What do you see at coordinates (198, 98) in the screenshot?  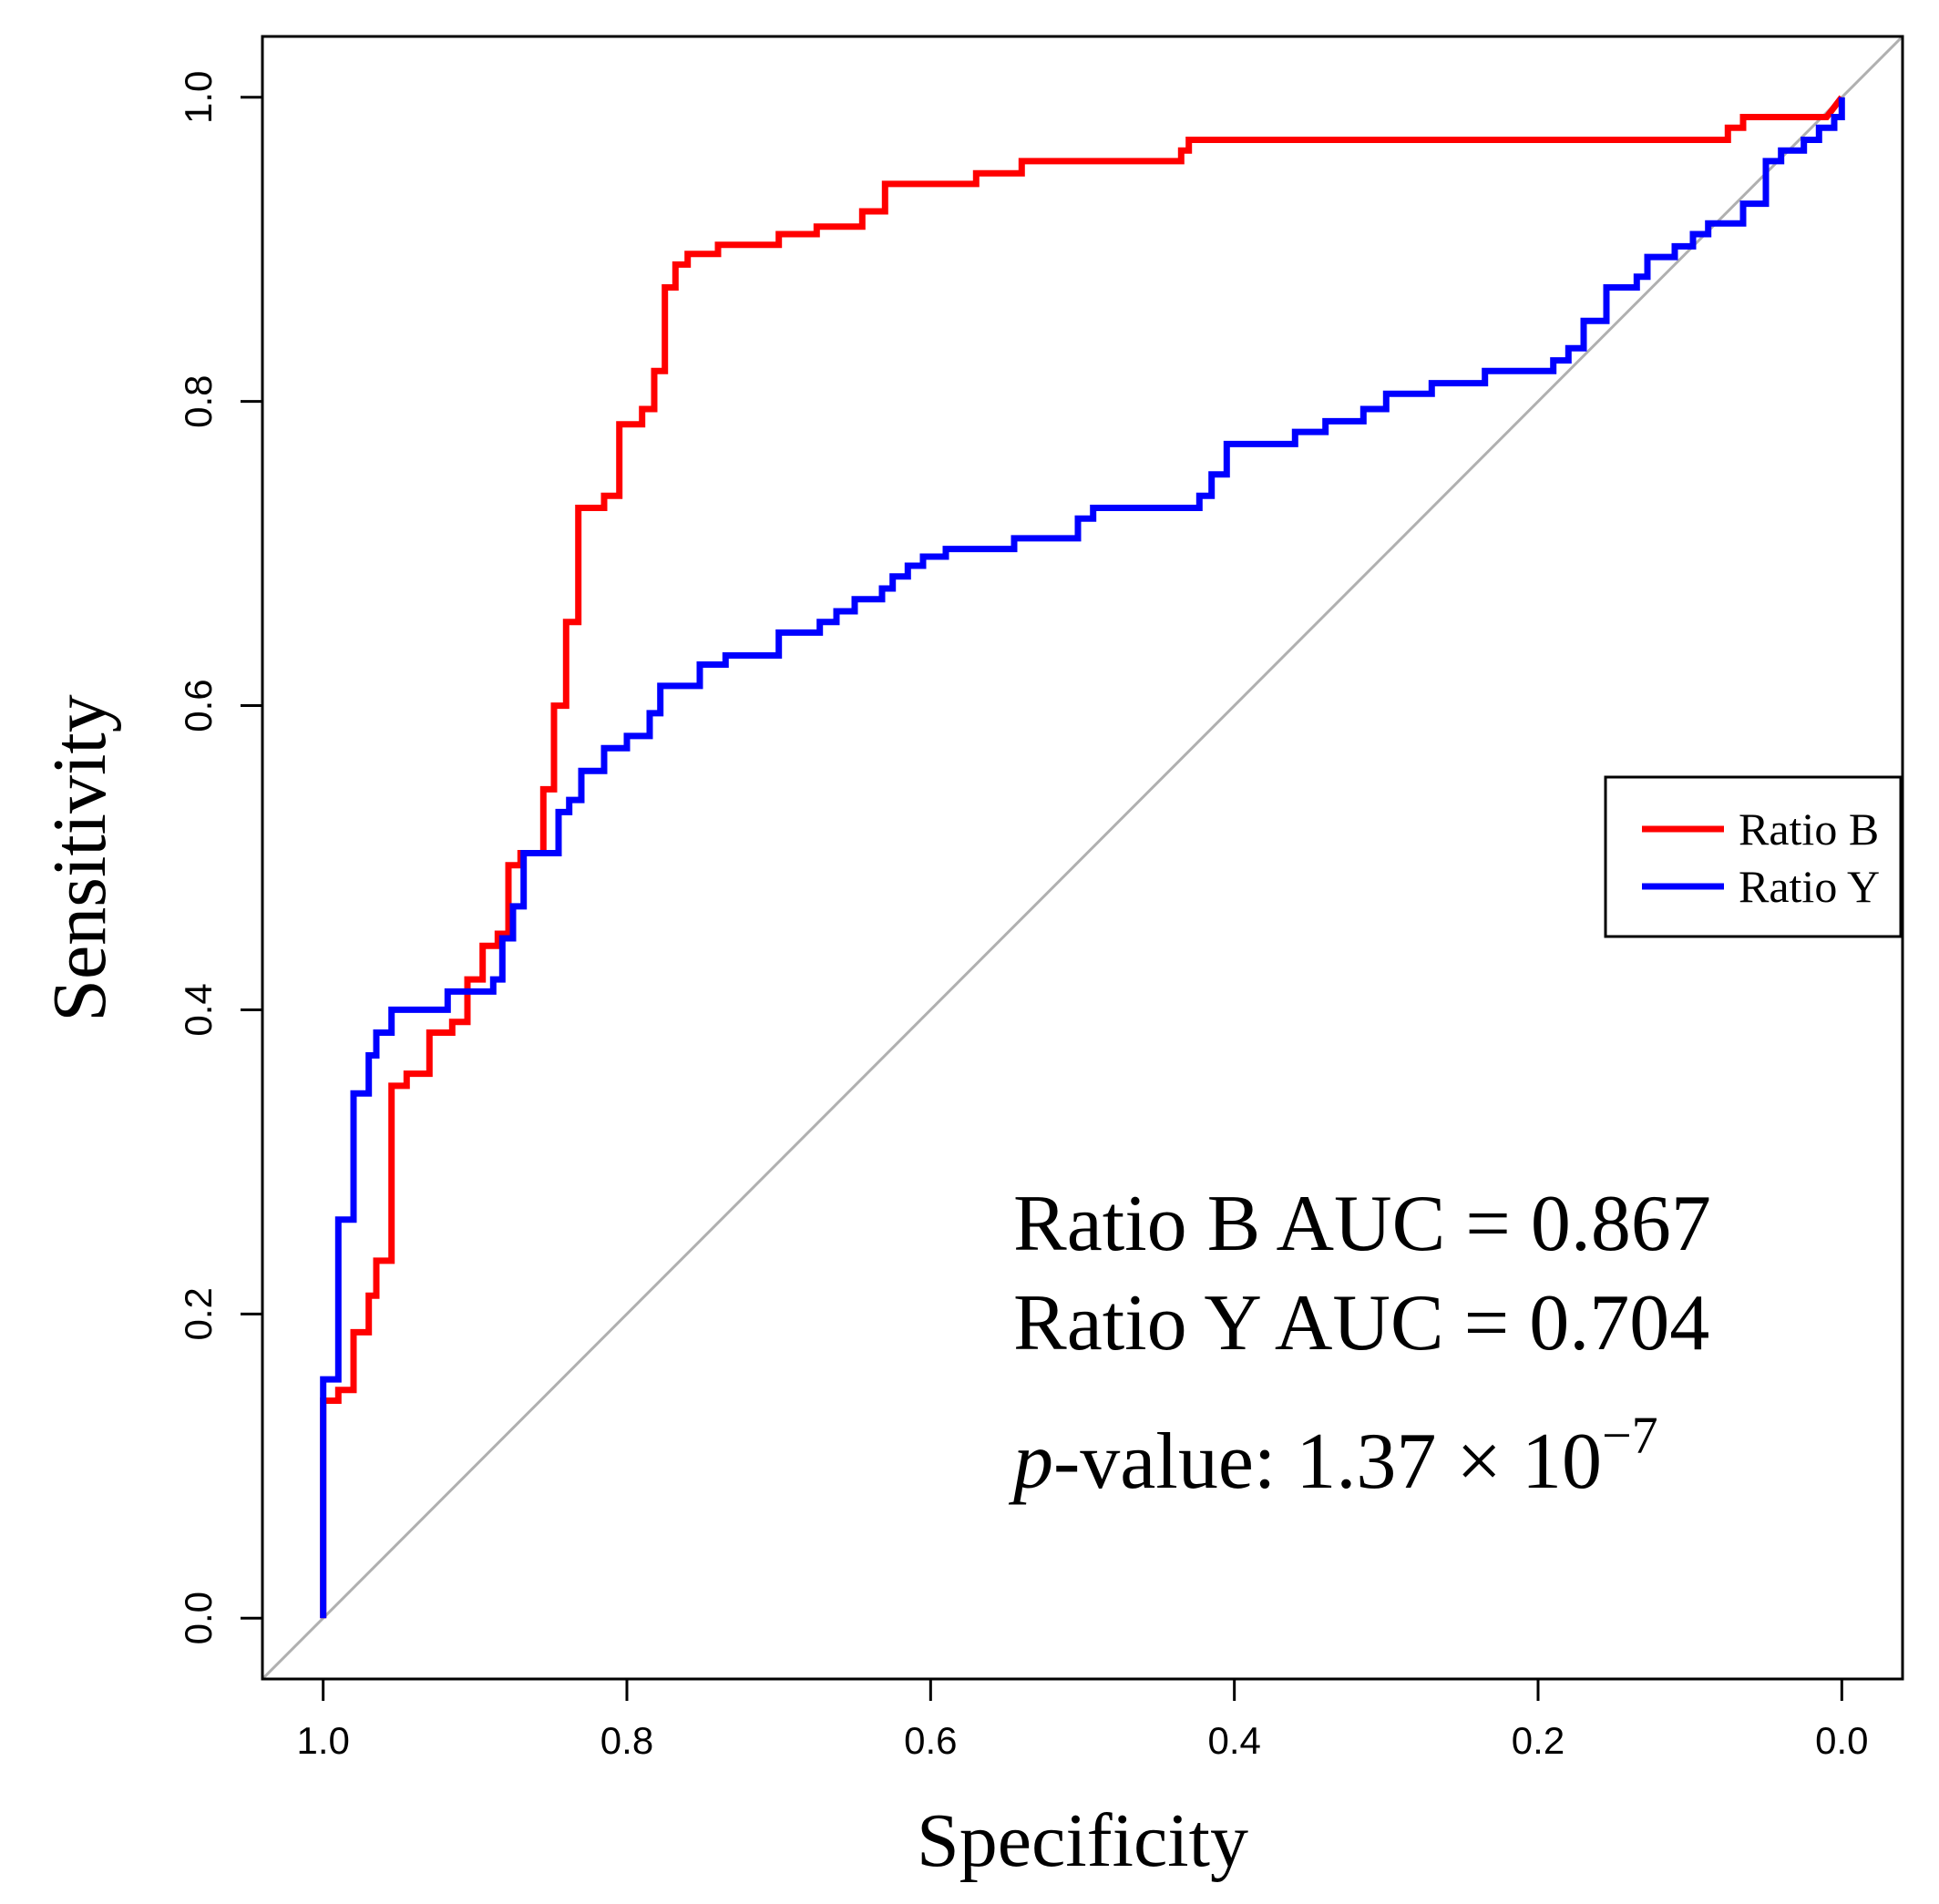 I see `y-tick-label: 1.0` at bounding box center [198, 98].